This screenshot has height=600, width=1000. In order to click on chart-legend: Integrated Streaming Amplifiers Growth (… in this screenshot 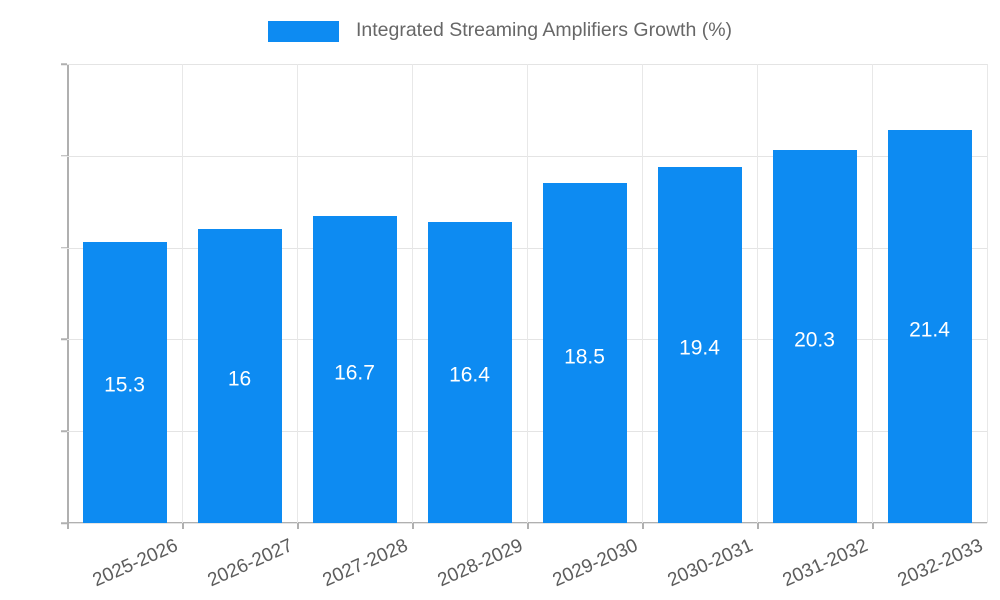, I will do `click(500, 31)`.